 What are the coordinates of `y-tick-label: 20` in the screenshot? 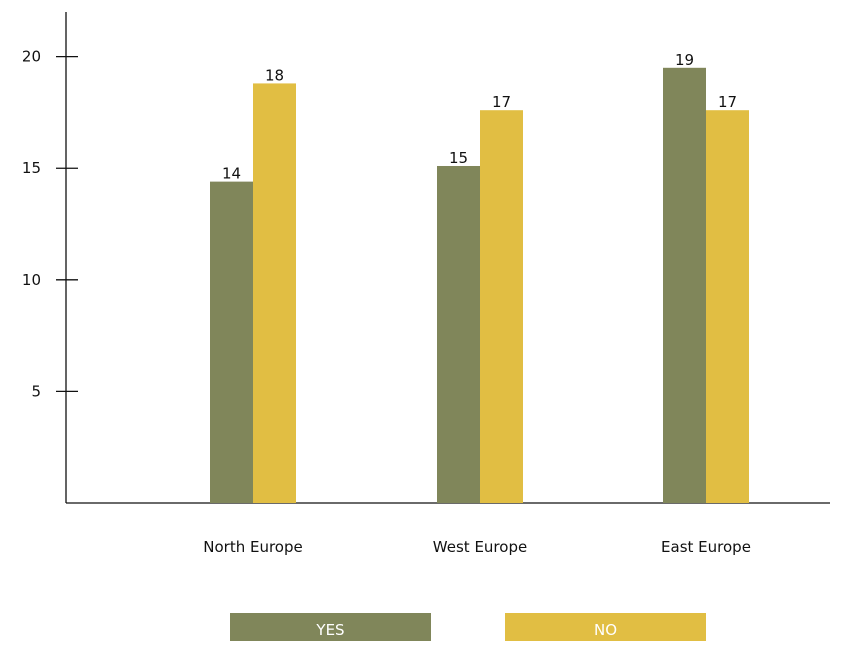 It's located at (31, 57).